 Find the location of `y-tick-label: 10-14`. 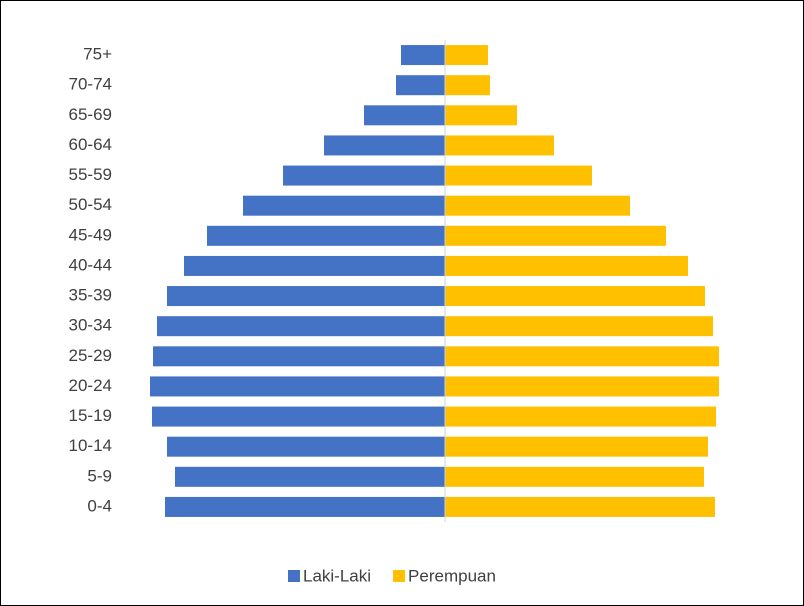

y-tick-label: 10-14 is located at coordinates (90, 445).